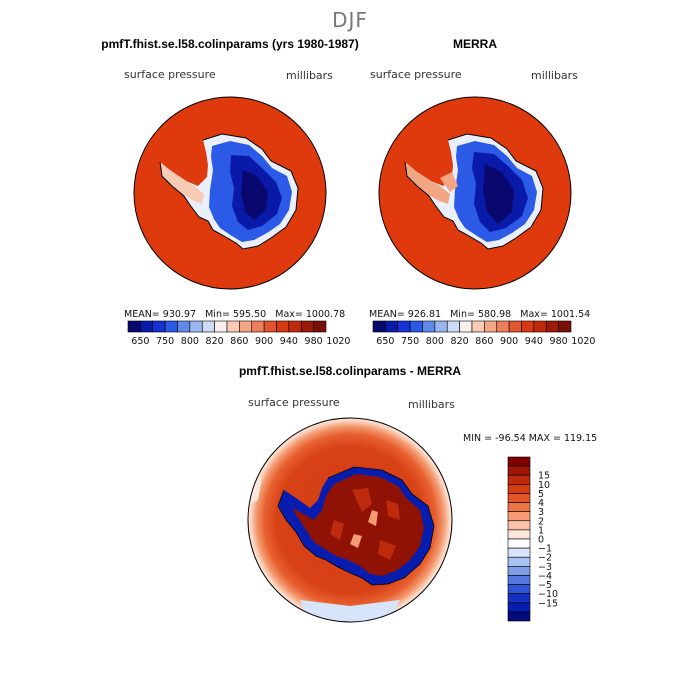  What do you see at coordinates (541, 494) in the screenshot?
I see `diff-colorbar-tick-label: 5` at bounding box center [541, 494].